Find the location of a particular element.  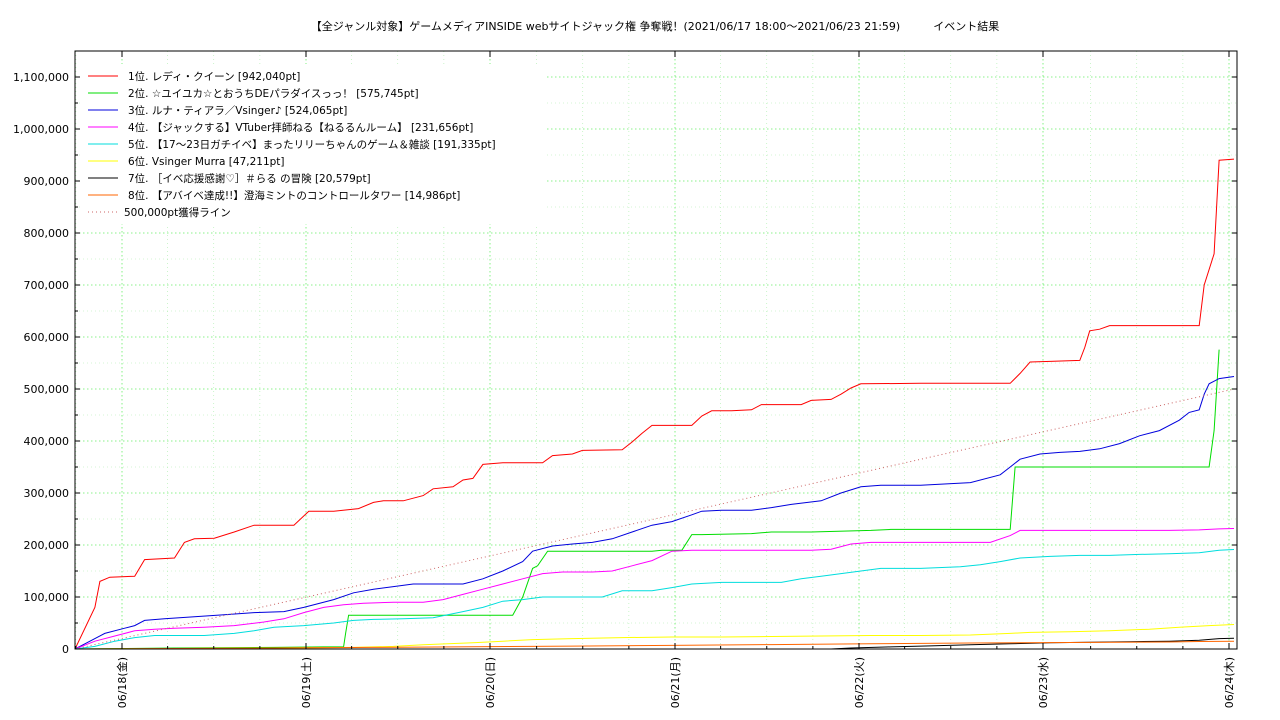

legend-entry: 1位. レディ・クイーン [942,040pt] is located at coordinates (214, 76).